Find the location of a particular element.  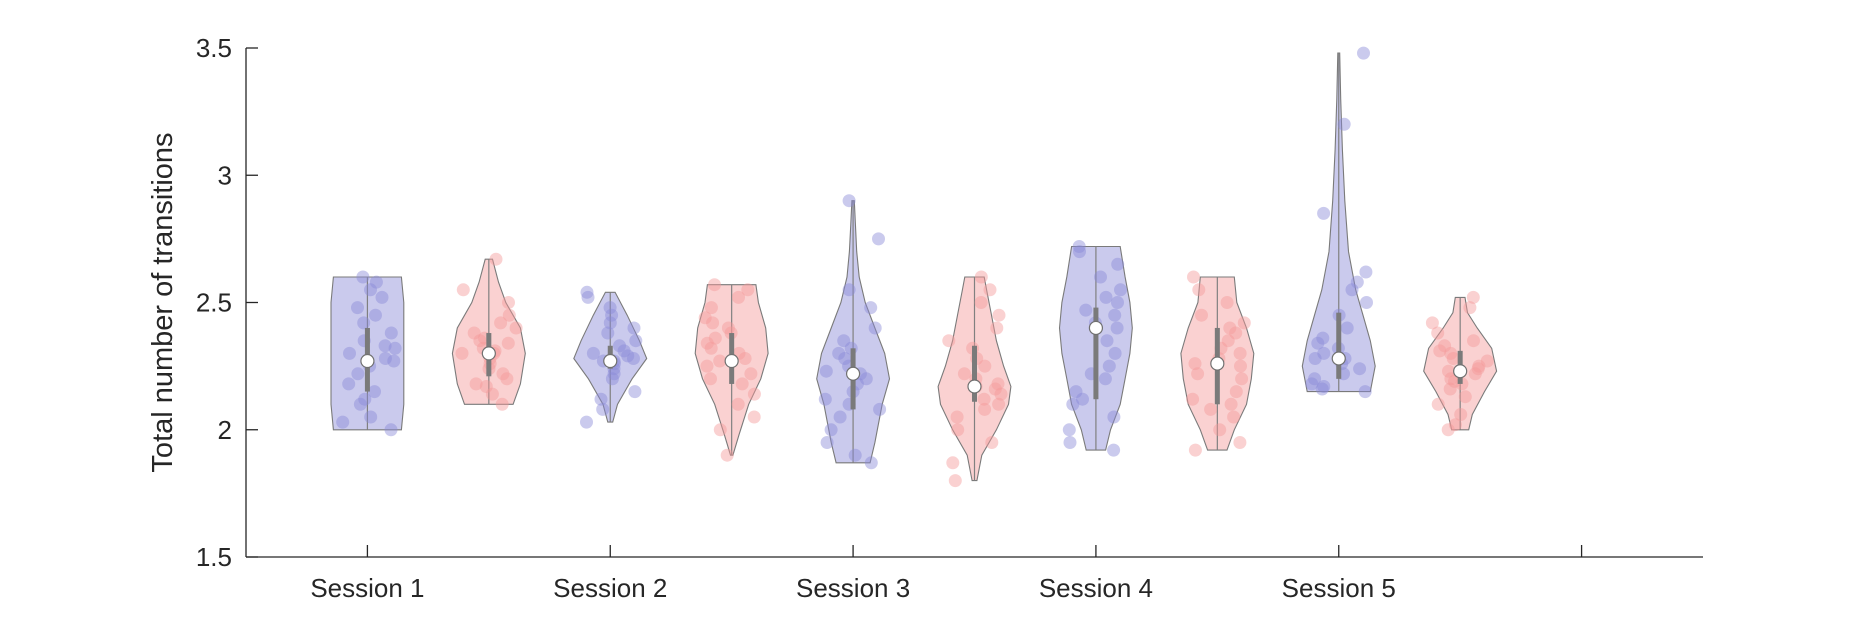

y-tick-label: 1.5 is located at coordinates (214, 557).